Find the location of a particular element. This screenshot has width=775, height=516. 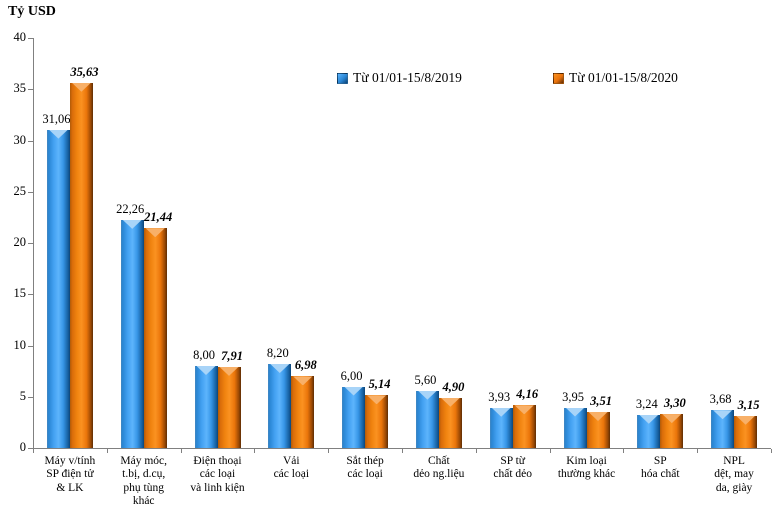

category-label: Kim loại thường khác is located at coordinates (586, 468).